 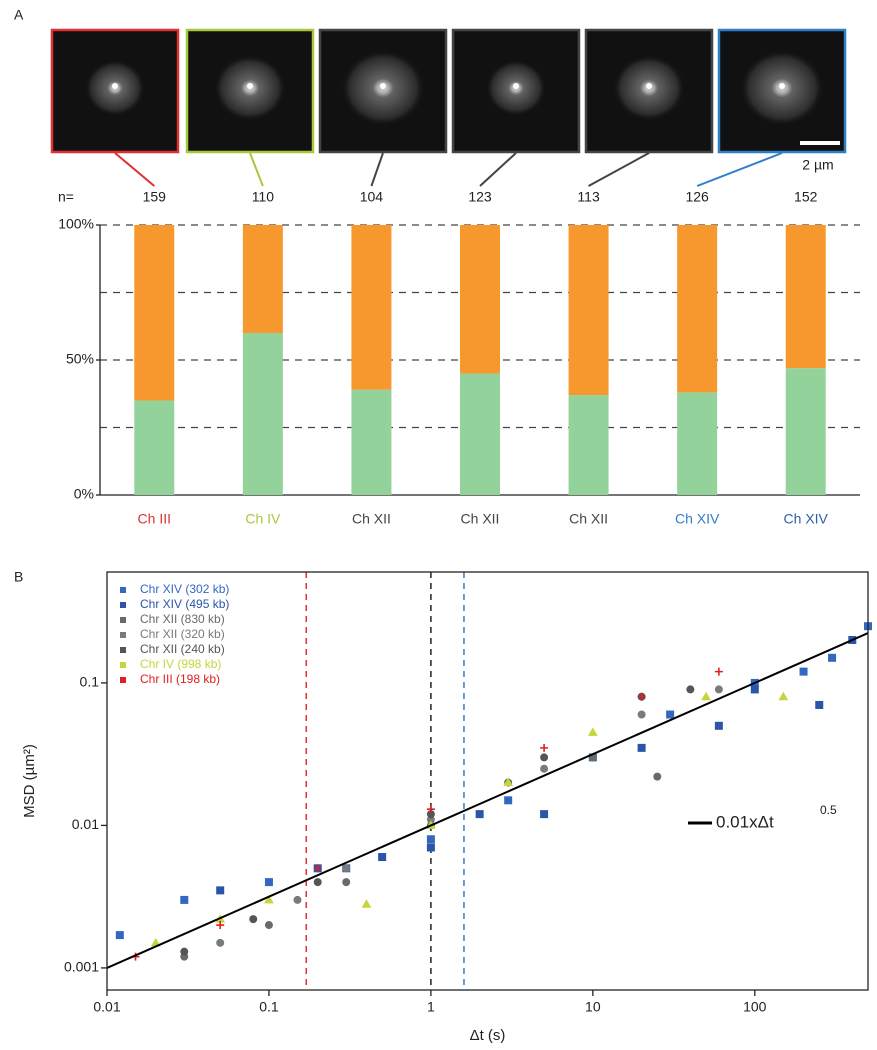 What do you see at coordinates (588, 197) in the screenshot?
I see `count-label: 113` at bounding box center [588, 197].